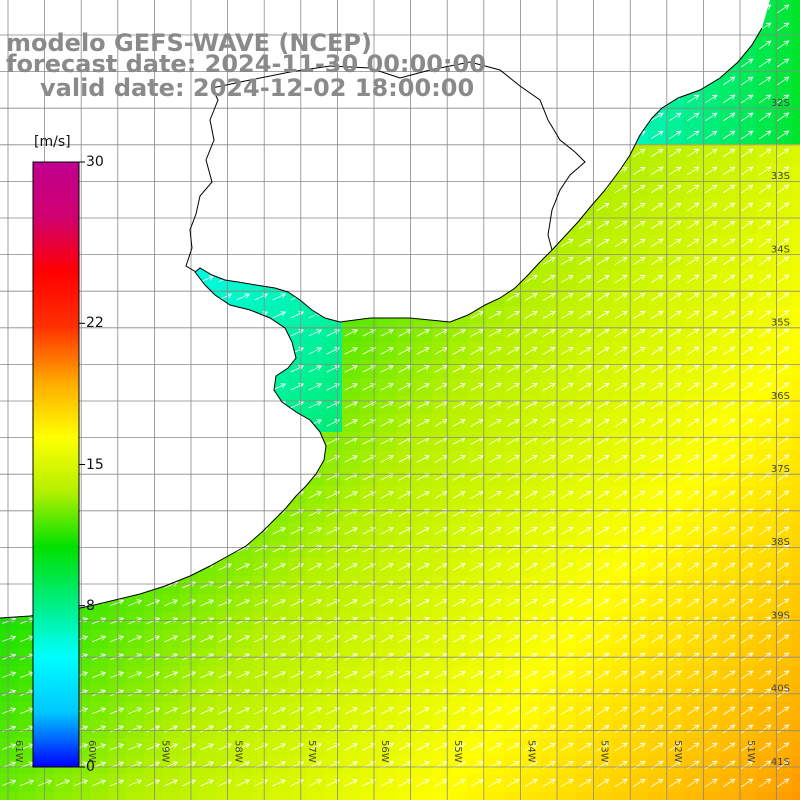 The image size is (800, 800). What do you see at coordinates (780, 176) in the screenshot?
I see `latitude-label: 33S` at bounding box center [780, 176].